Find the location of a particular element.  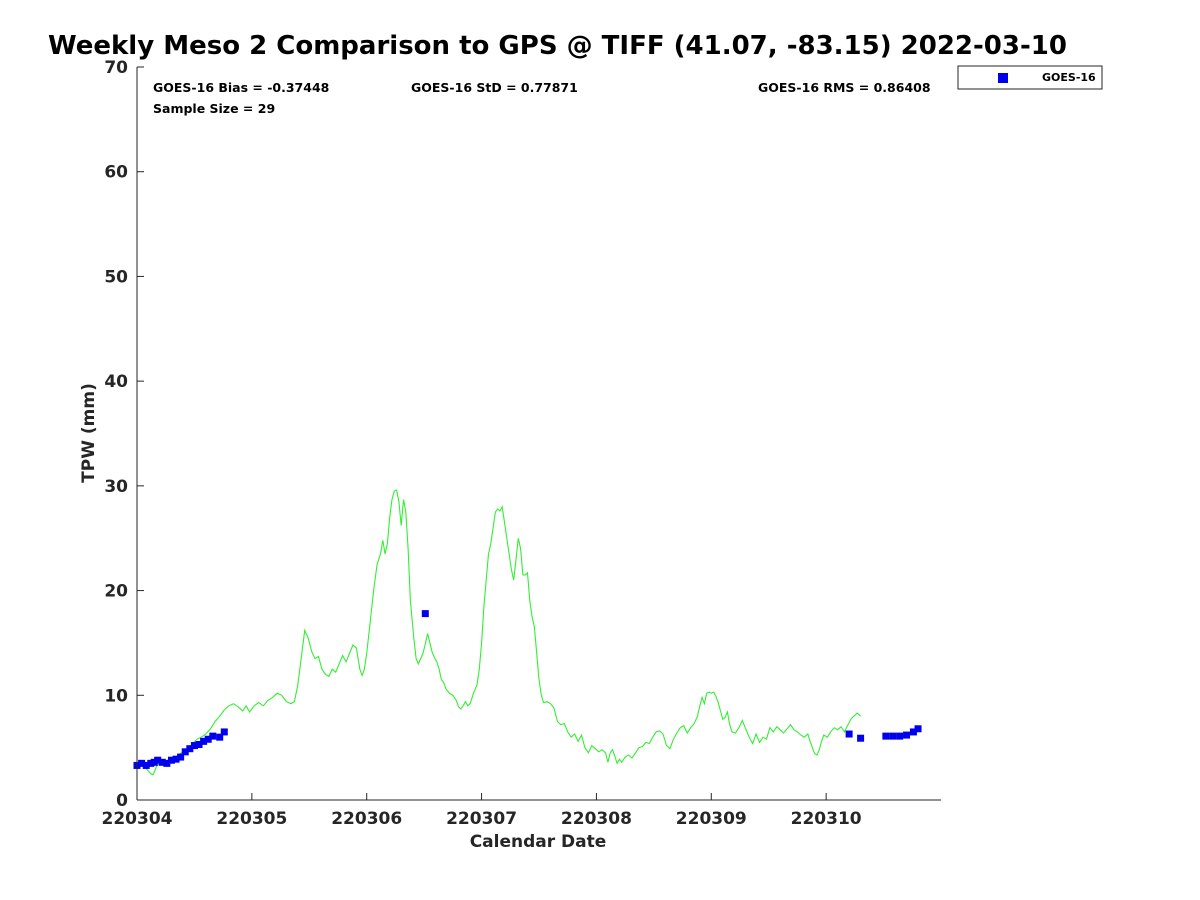

y-axis-ticks: 0 10 20 30 40 50 60 70 is located at coordinates (124, 434).